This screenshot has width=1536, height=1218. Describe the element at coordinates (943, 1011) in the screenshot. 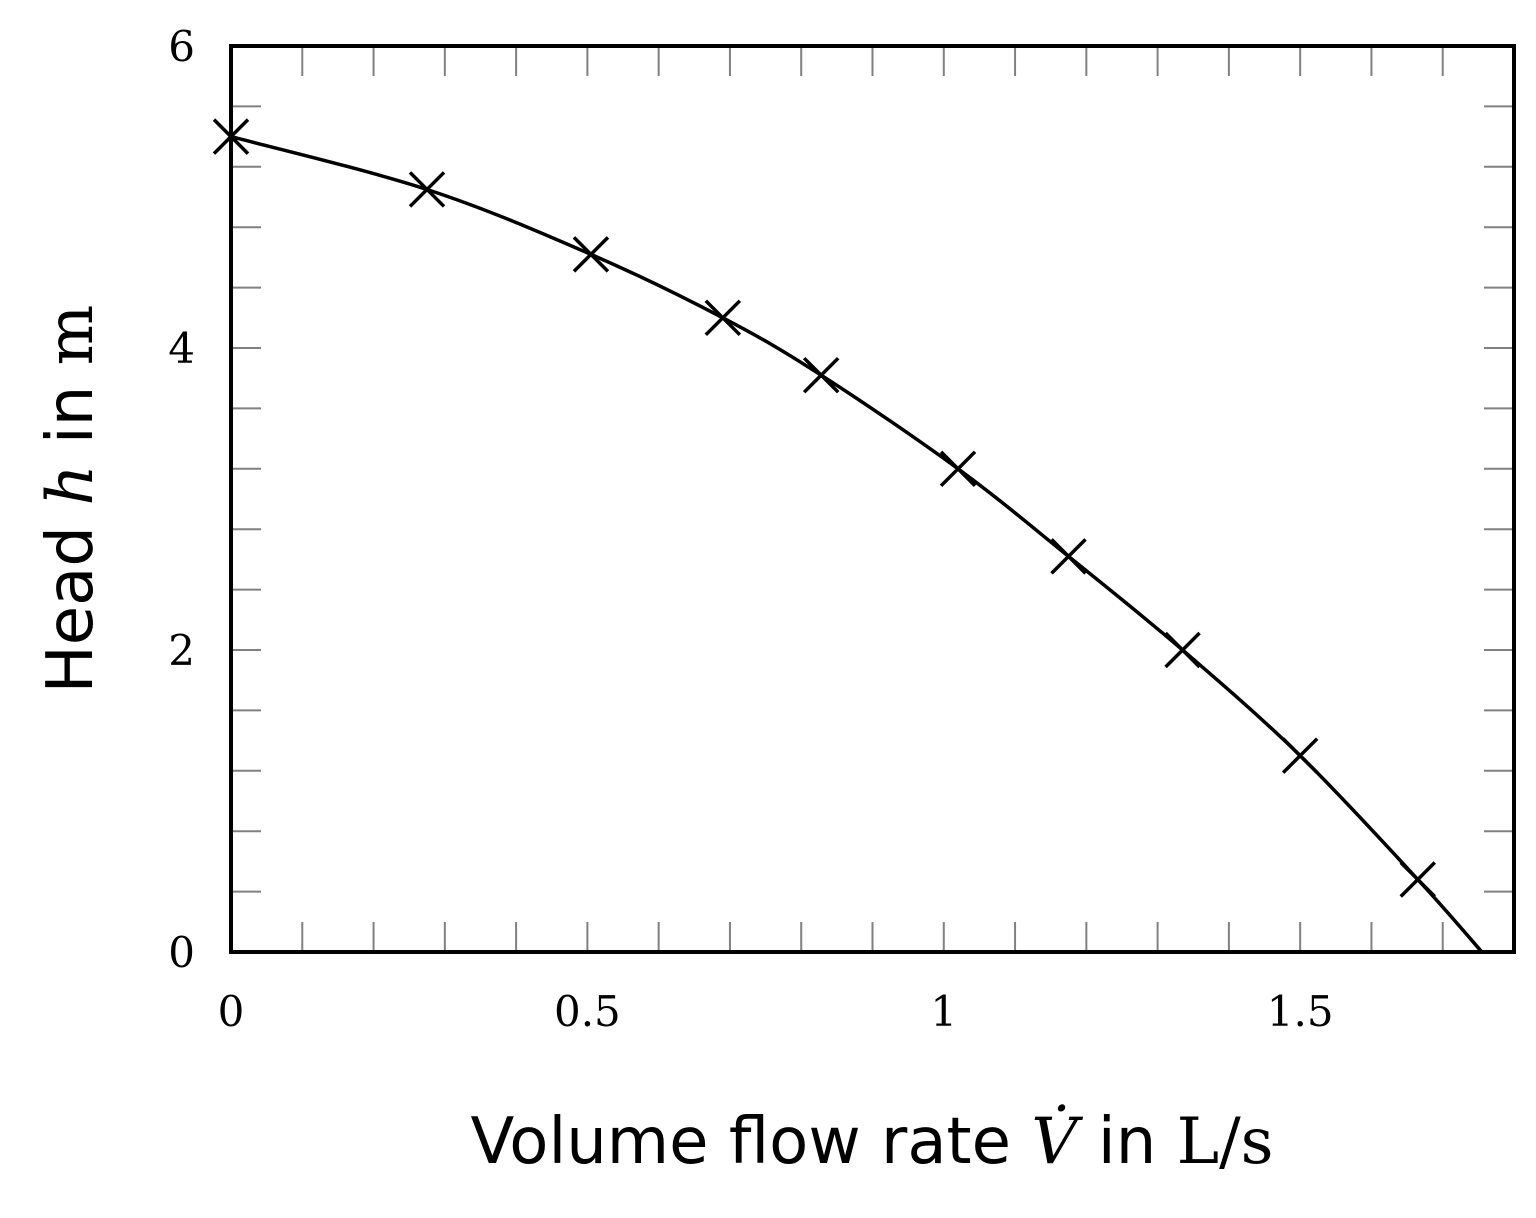

I see `x-tick-label: 1` at that location.